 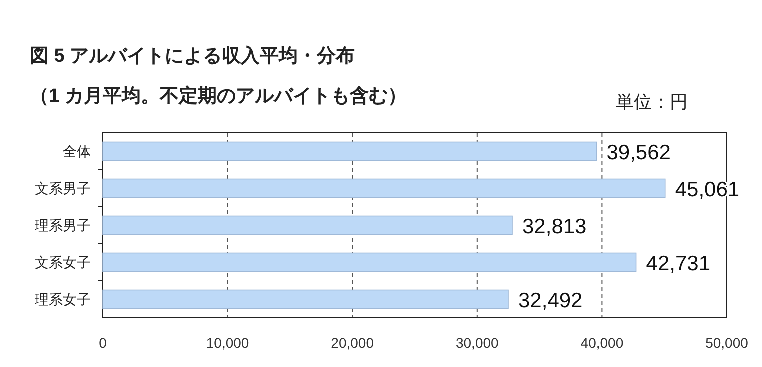 I want to click on text: 単位：円, so click(x=652, y=102).